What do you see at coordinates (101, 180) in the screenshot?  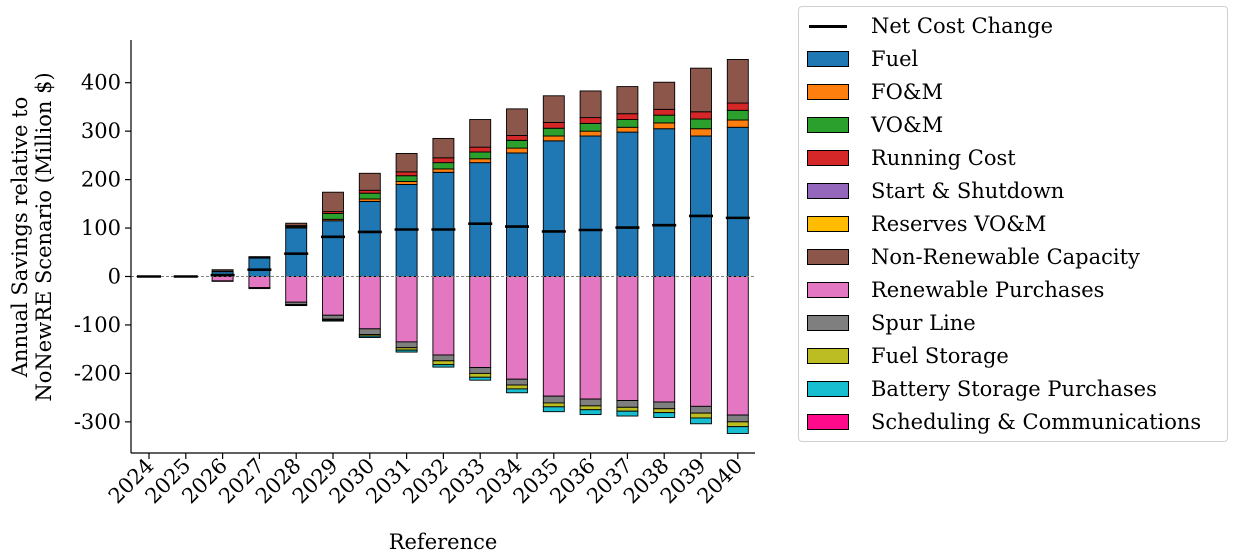 I see `y-tick-label: 200` at bounding box center [101, 180].